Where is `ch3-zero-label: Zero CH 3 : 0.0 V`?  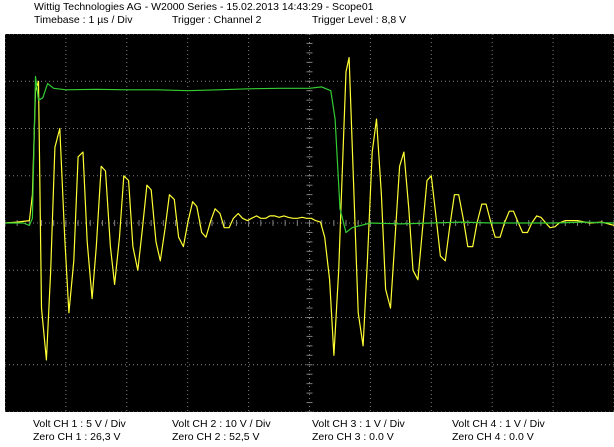
ch3-zero-label: Zero CH 3 : 0.0 V is located at coordinates (353, 437).